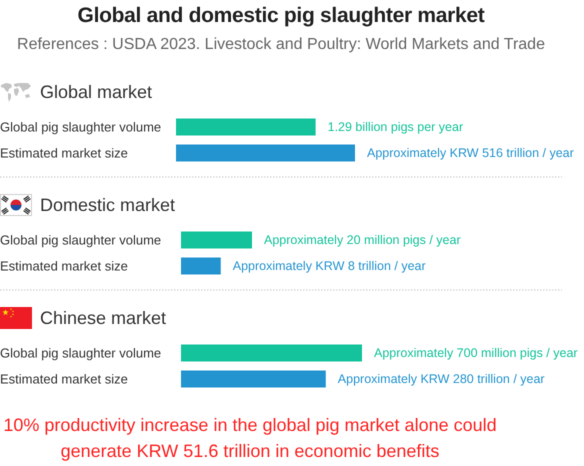 This screenshot has width=584, height=466. What do you see at coordinates (329, 266) in the screenshot?
I see `annotation: Approximately KRW 8 trillion / year` at bounding box center [329, 266].